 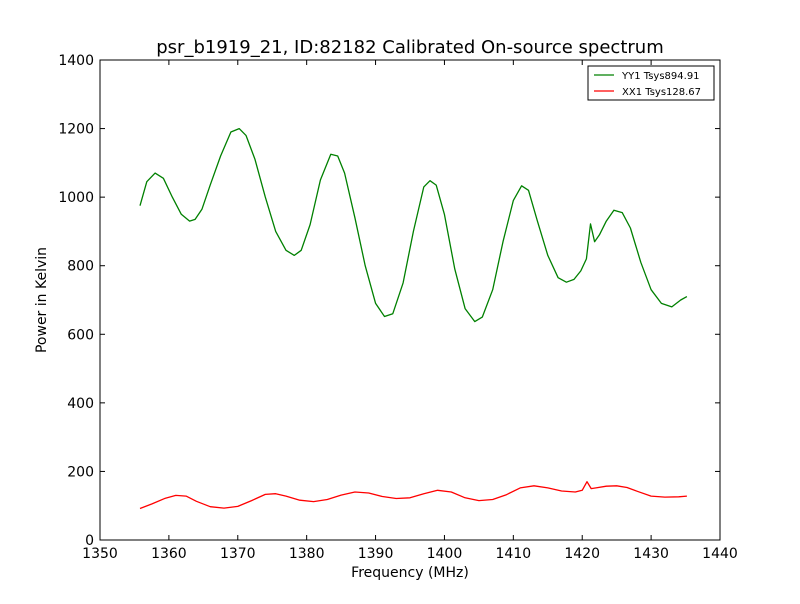 I want to click on x-tick-label: 1430, so click(x=651, y=554).